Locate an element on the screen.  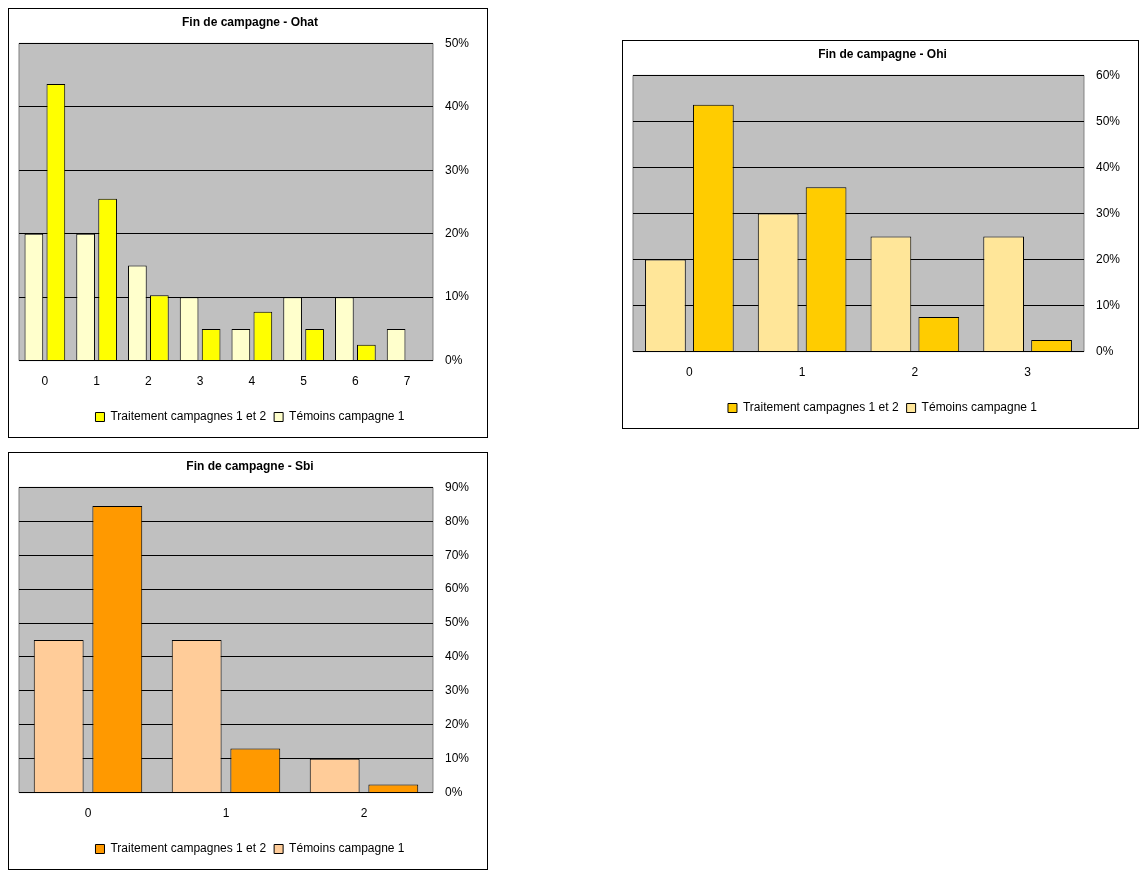
x-tick-label: 7 is located at coordinates (407, 381).